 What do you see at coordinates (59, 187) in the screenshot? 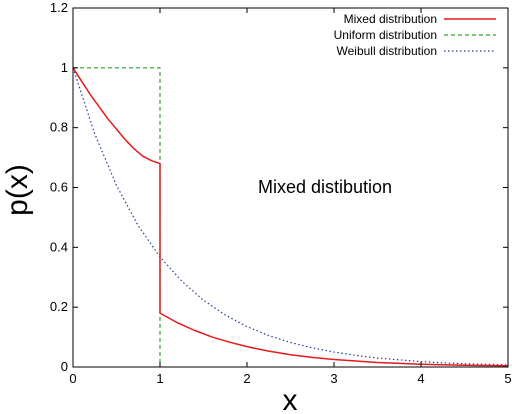
I see `y-tick-label: 0.6` at bounding box center [59, 187].